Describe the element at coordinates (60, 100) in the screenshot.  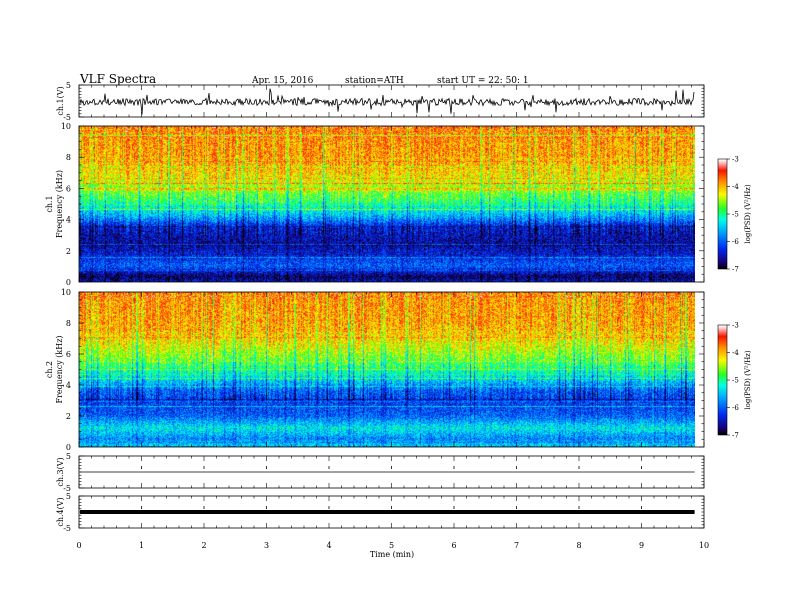
I see `y-axis-title: ch.1(V)` at that location.